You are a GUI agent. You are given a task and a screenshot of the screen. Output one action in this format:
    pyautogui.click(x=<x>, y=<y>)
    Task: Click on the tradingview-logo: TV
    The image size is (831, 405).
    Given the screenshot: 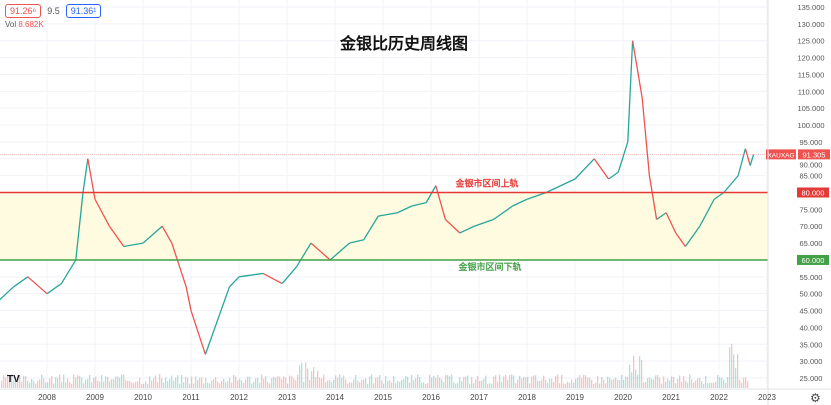 What is the action you would take?
    pyautogui.click(x=13, y=379)
    